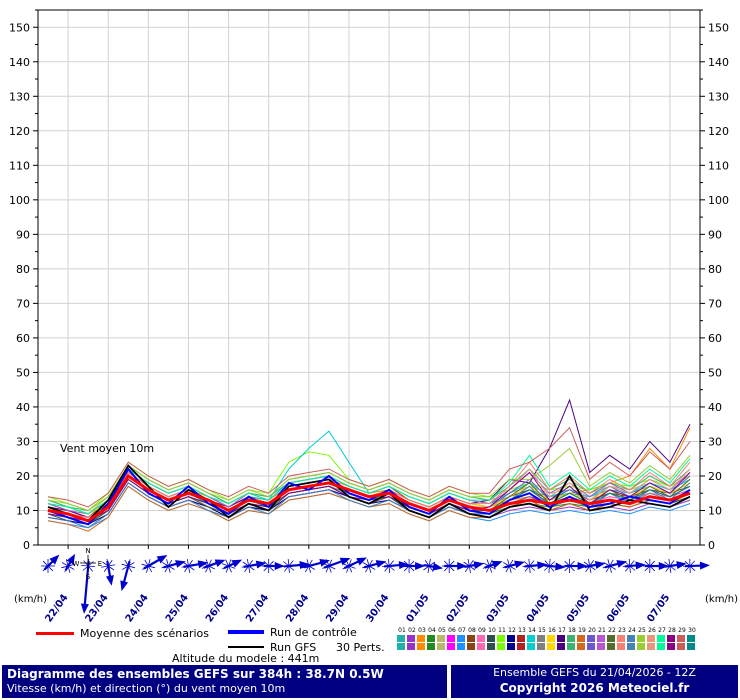  What do you see at coordinates (658, 608) in the screenshot?
I see `x-tick-label: 07/05` at bounding box center [658, 608].